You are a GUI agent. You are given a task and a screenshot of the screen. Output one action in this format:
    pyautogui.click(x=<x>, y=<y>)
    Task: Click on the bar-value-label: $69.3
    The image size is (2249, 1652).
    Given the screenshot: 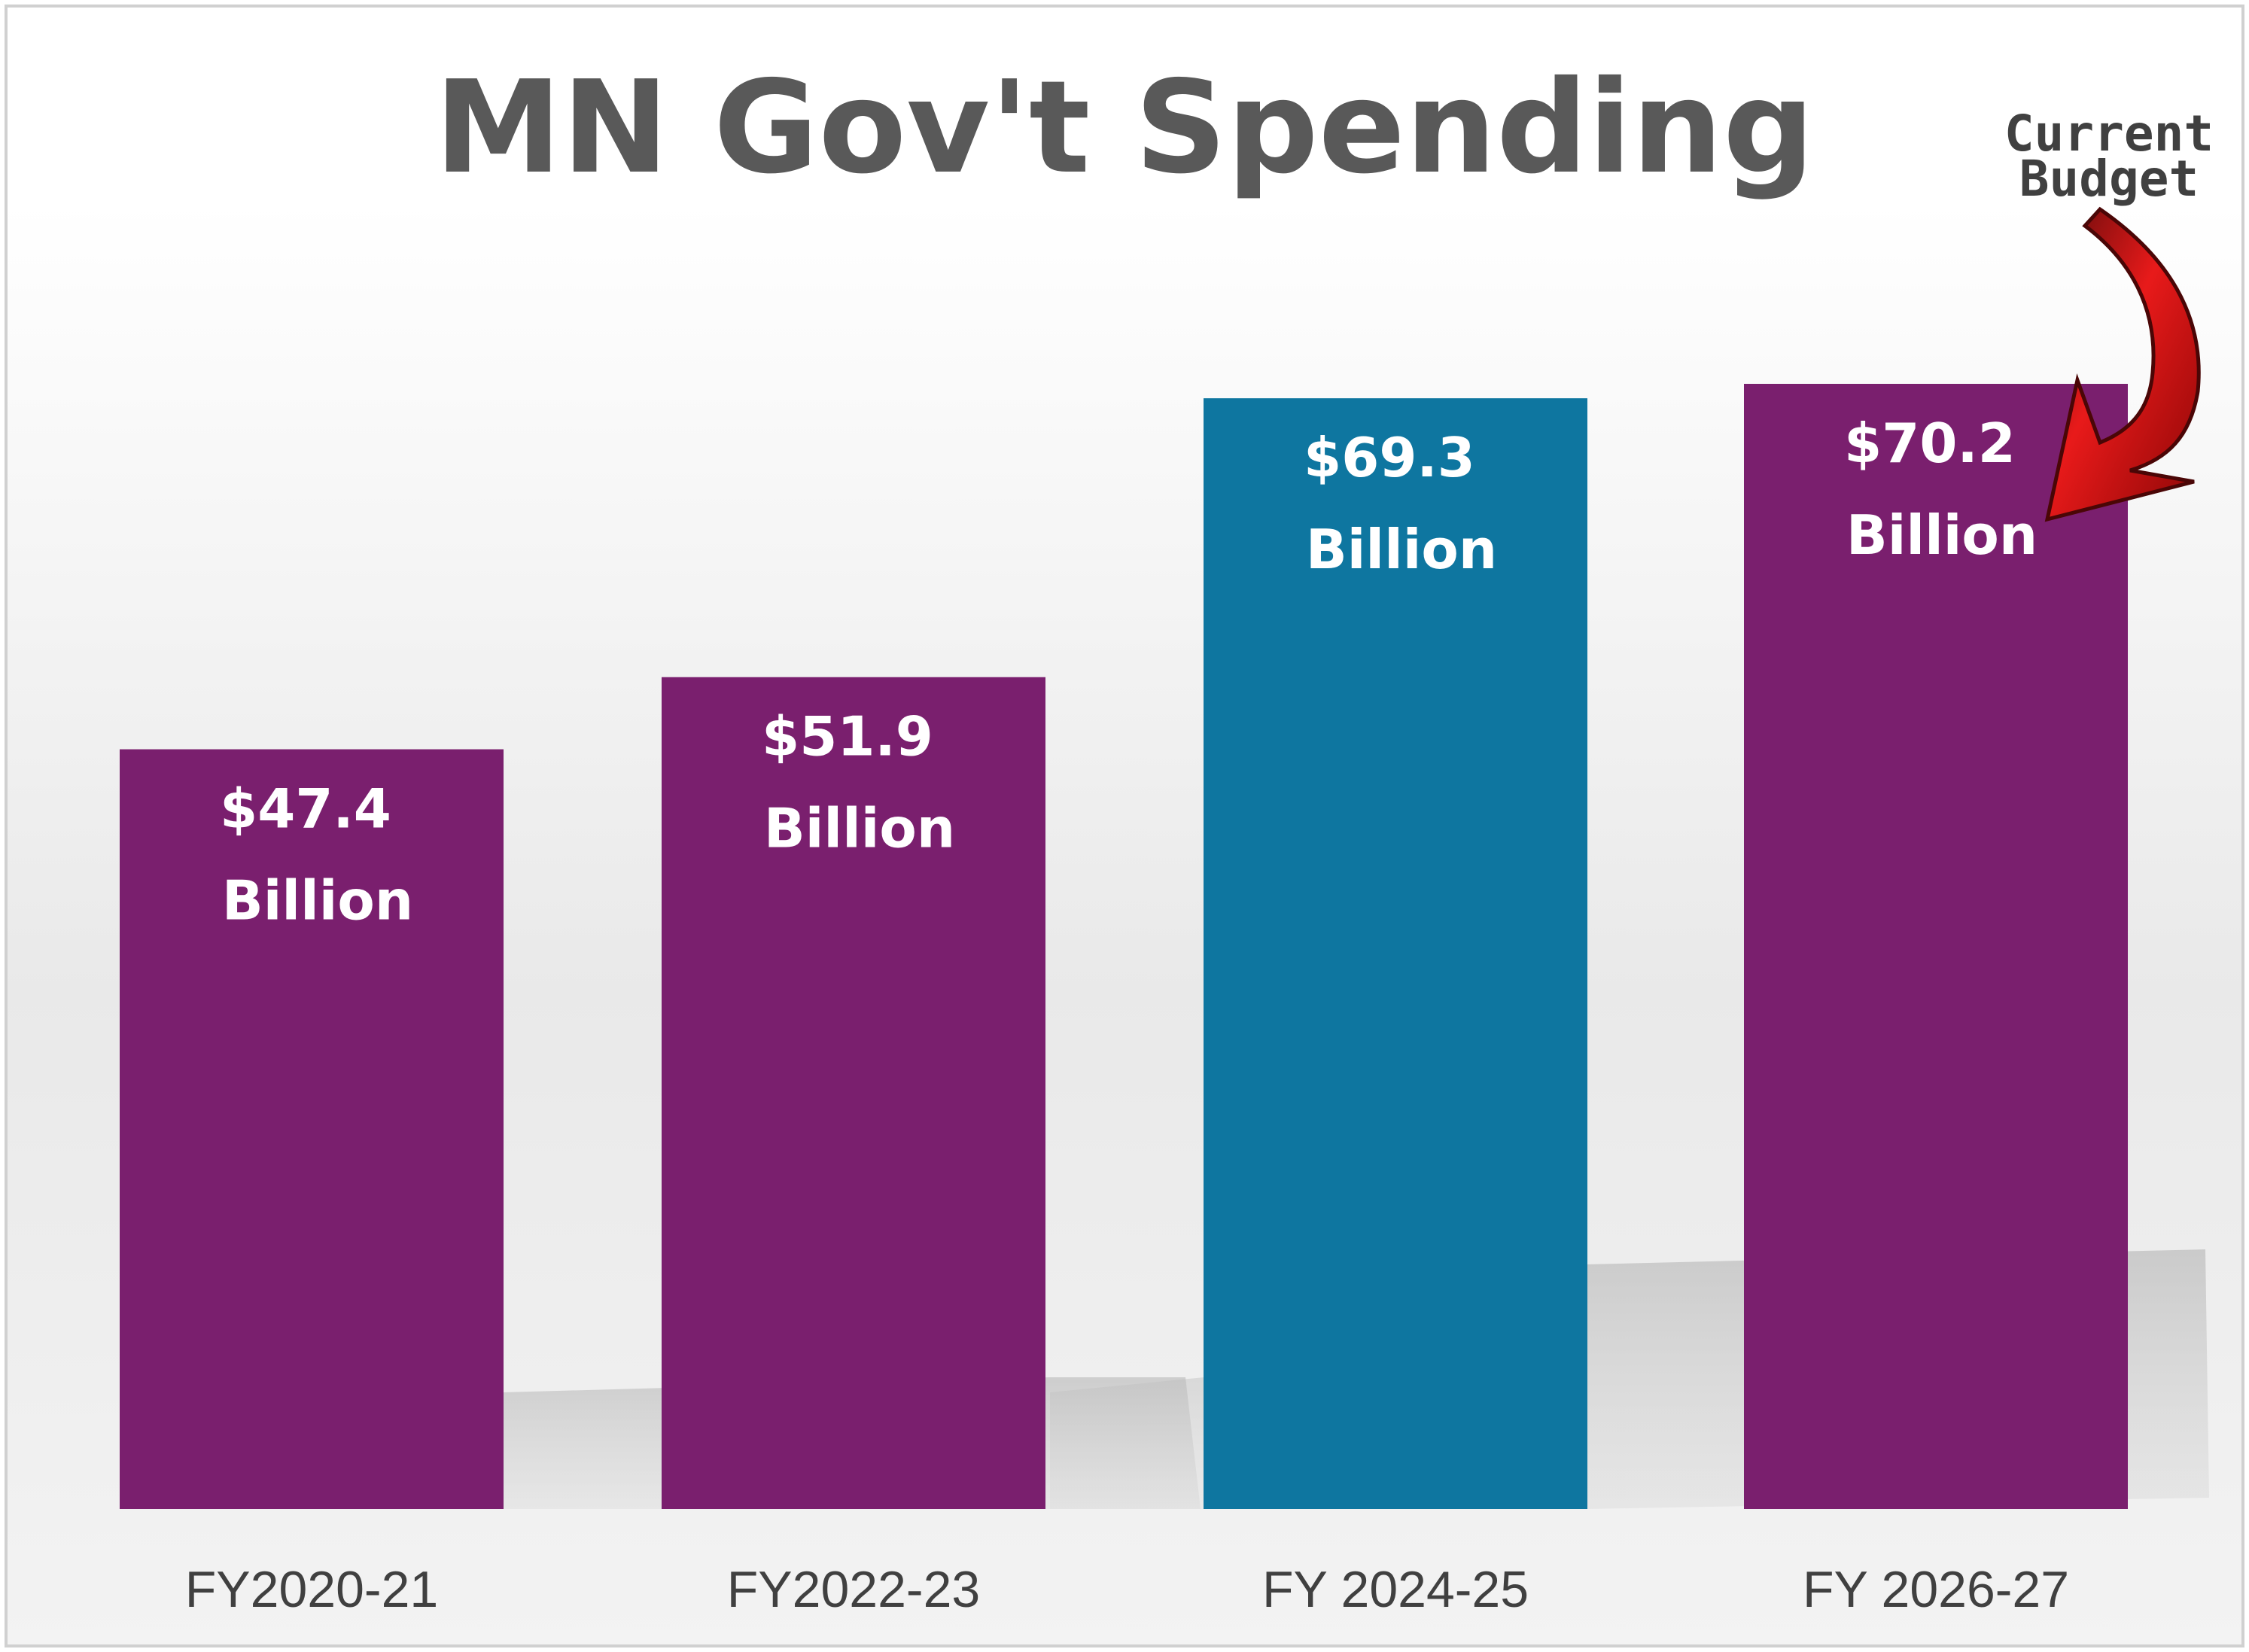 What is the action you would take?
    pyautogui.click(x=1390, y=458)
    